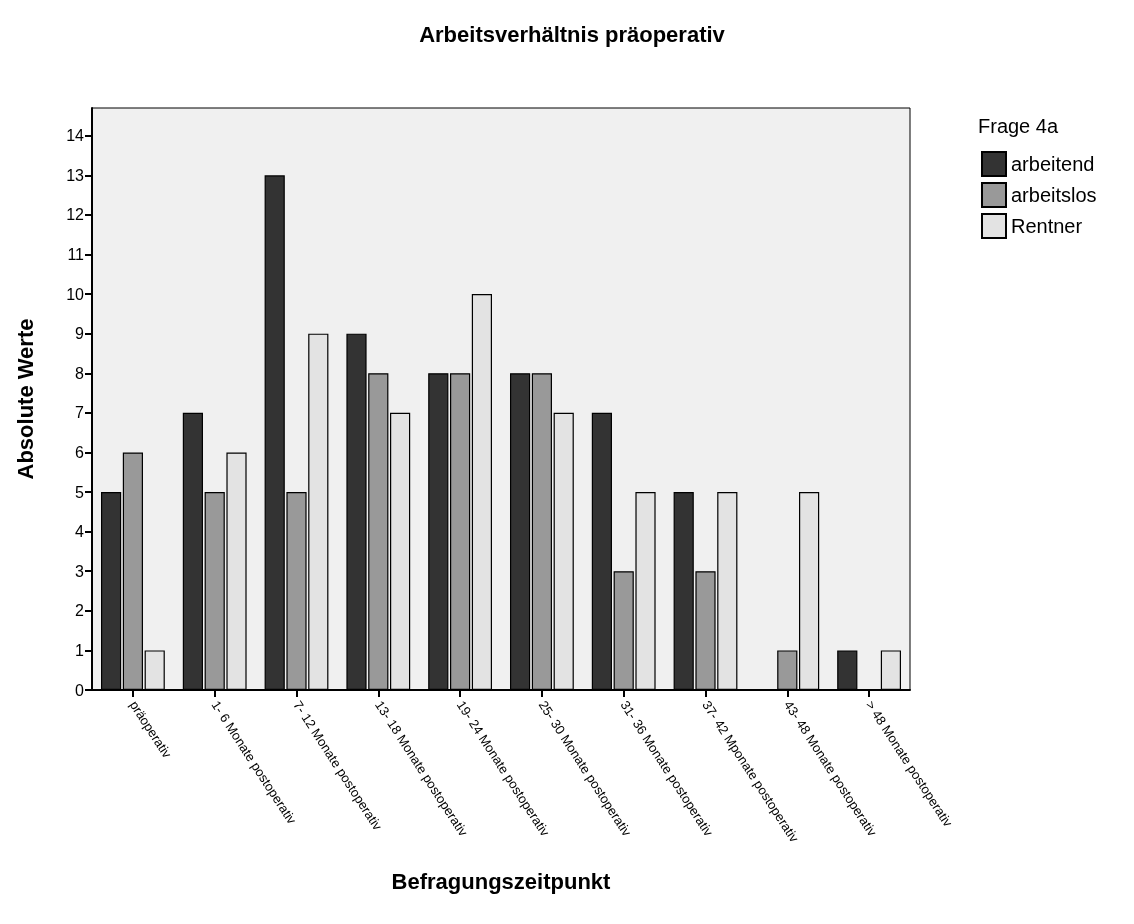  Describe the element at coordinates (1047, 226) in the screenshot. I see `legend-label: Rentner` at that location.